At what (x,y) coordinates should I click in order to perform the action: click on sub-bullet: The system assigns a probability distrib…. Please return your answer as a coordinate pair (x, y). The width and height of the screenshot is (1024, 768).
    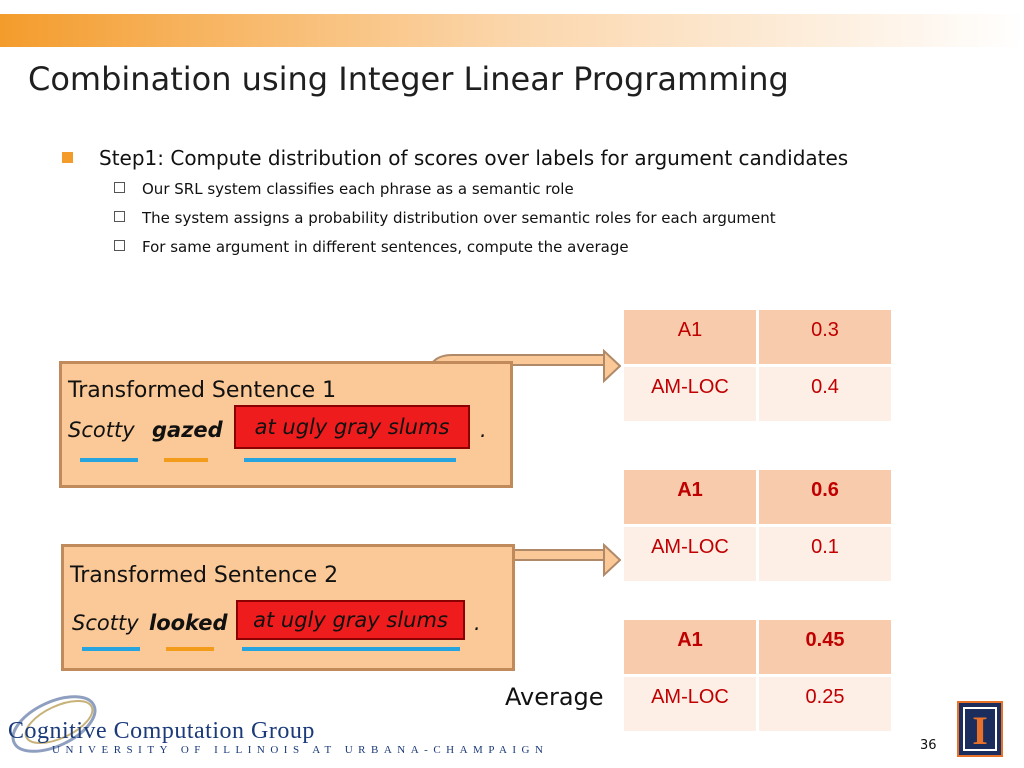
    Looking at the image, I should click on (445, 218).